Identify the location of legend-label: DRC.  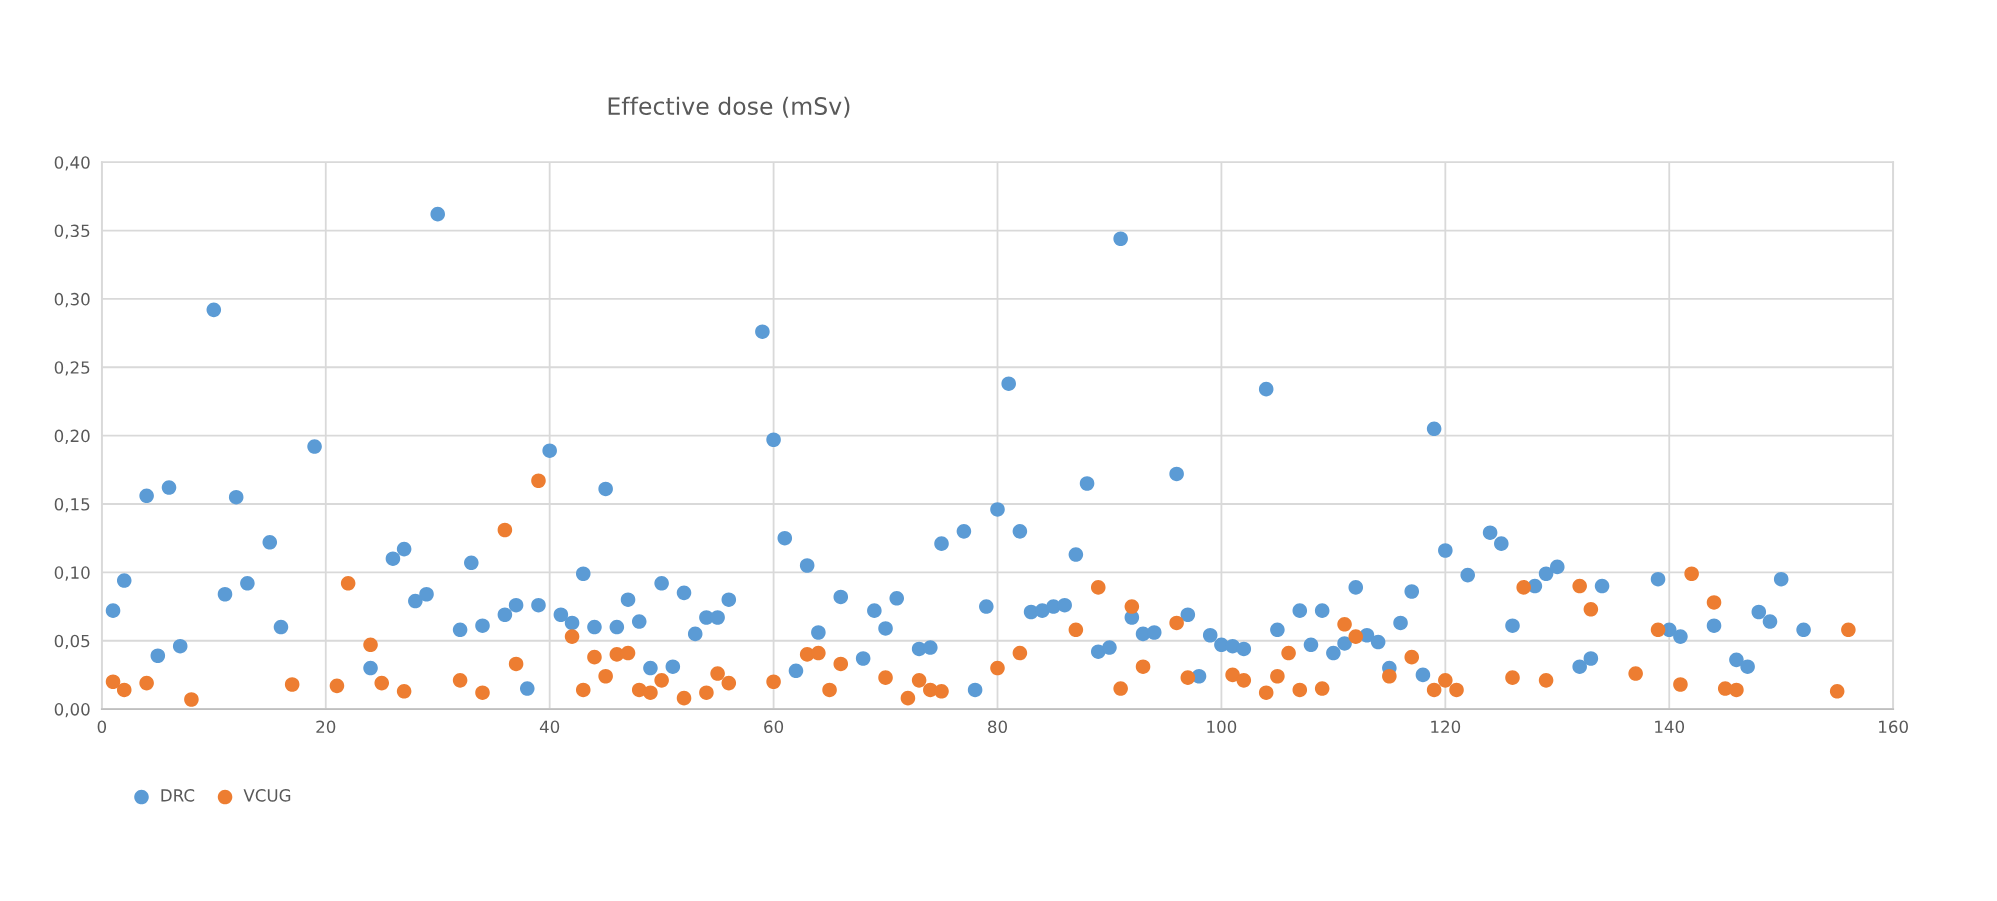
(178, 795).